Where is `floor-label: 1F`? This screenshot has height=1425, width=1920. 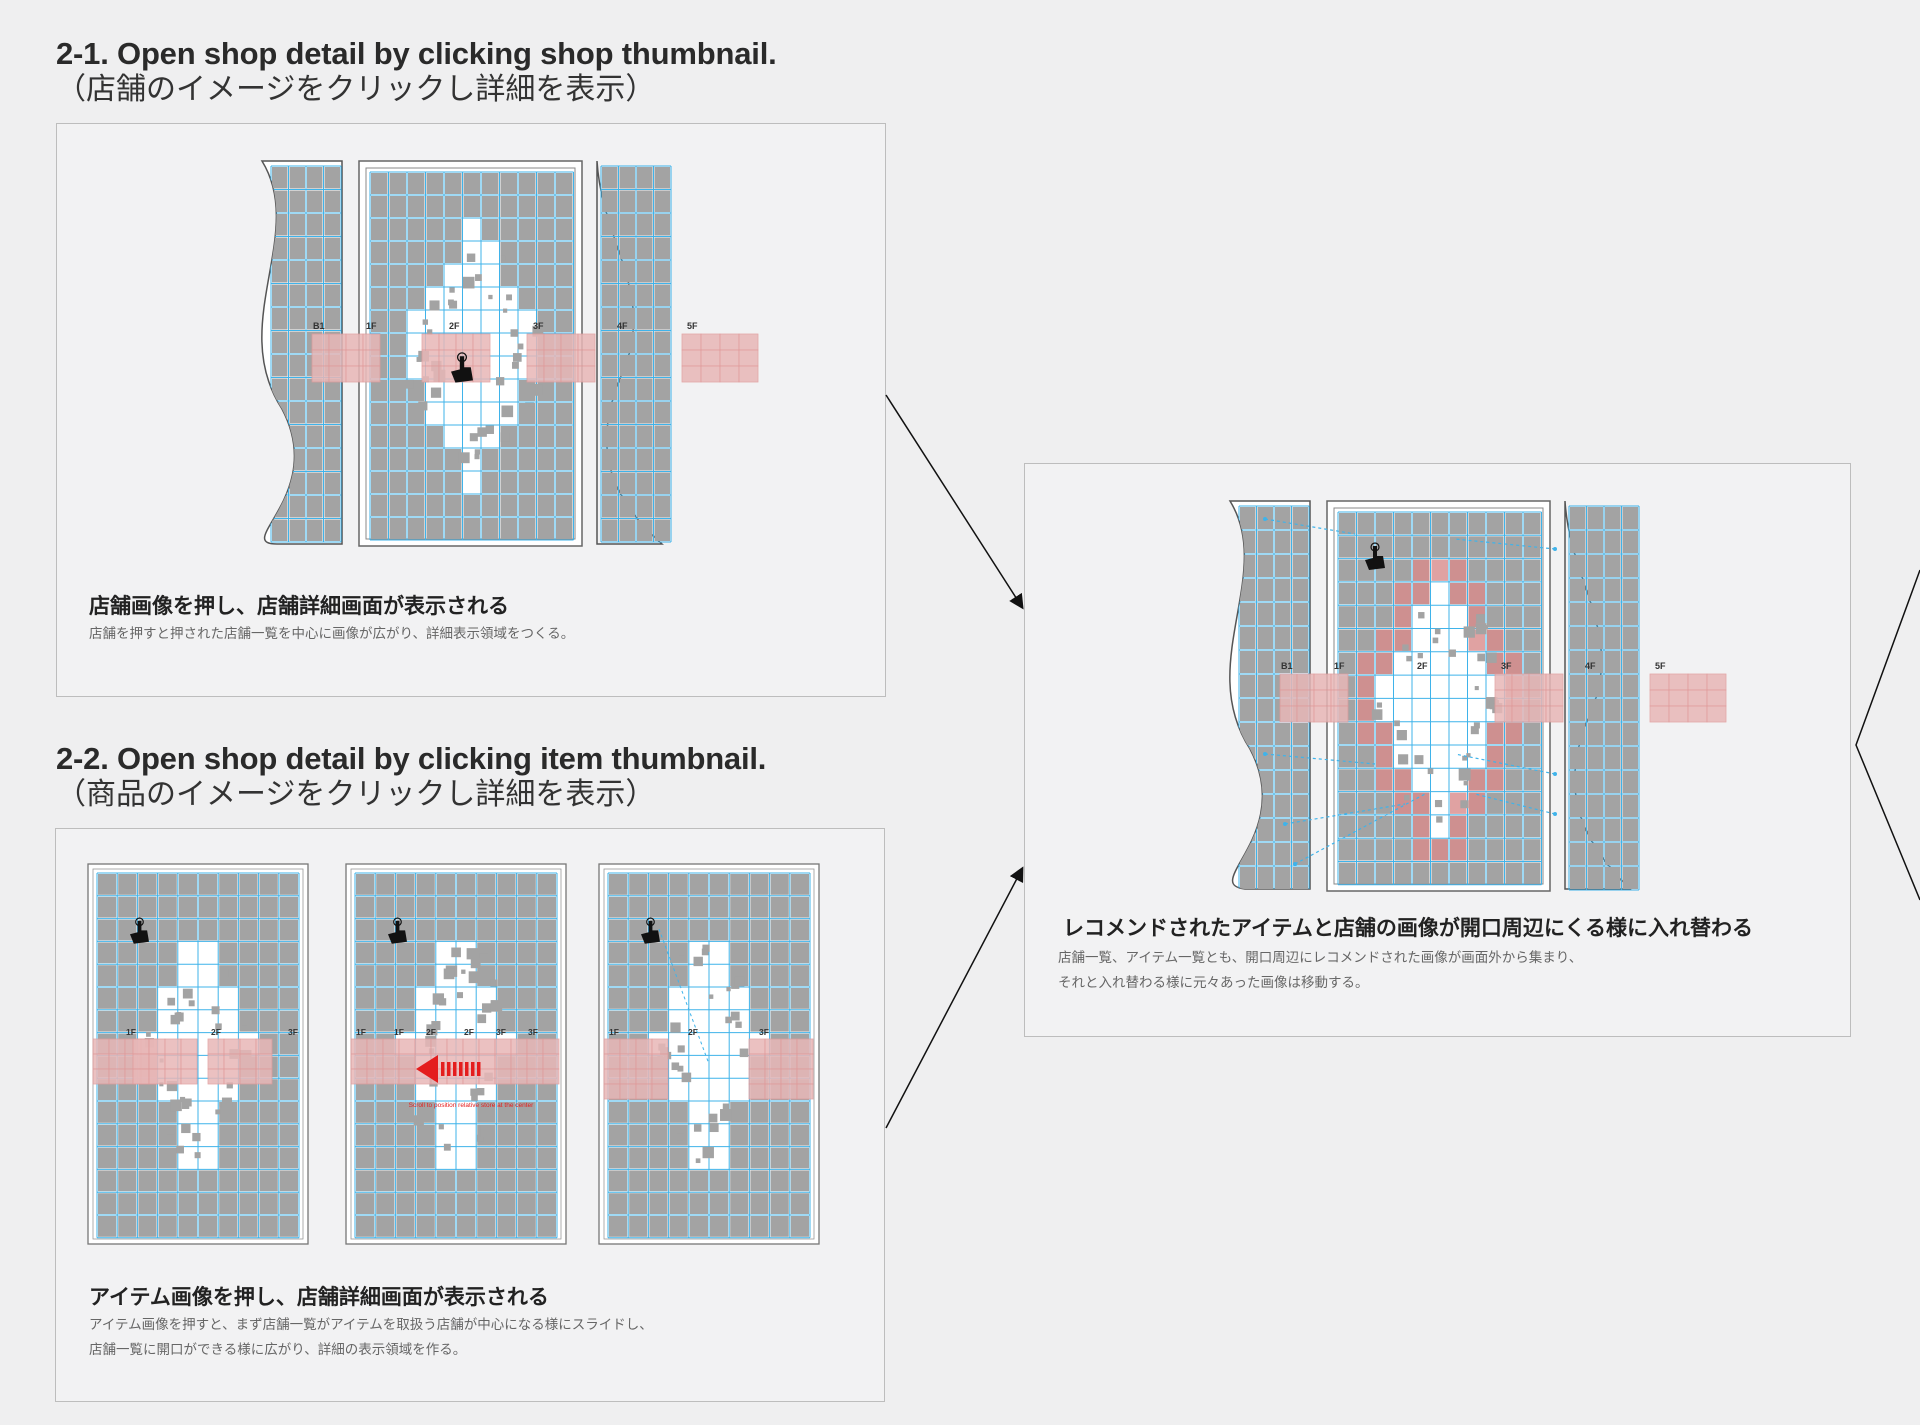
floor-label: 1F is located at coordinates (1339, 666).